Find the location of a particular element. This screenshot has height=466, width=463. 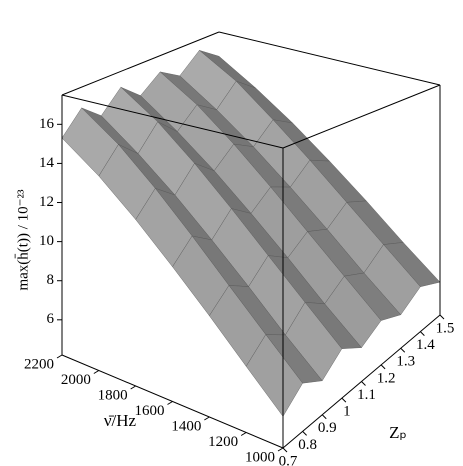

z-tick-label: 14 is located at coordinates (47, 163).